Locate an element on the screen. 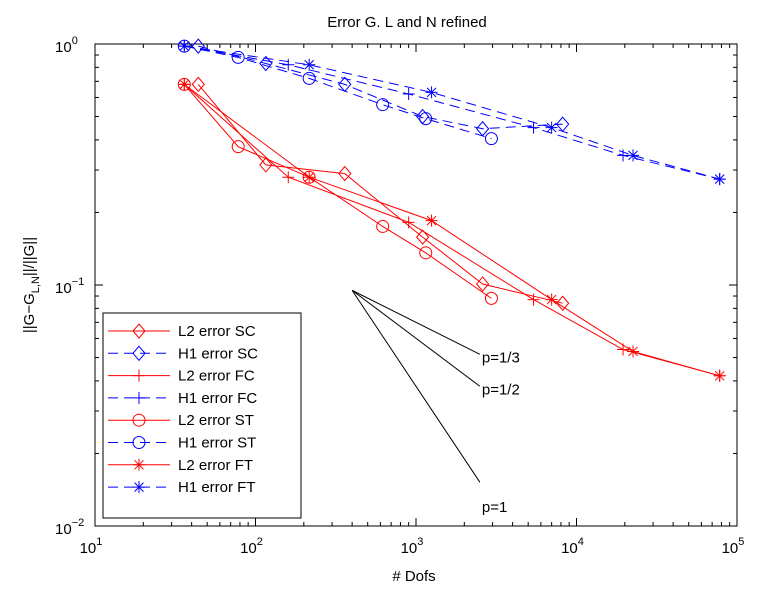 The width and height of the screenshot is (770, 591). legend-item: H1 error FT is located at coordinates (182, 487).